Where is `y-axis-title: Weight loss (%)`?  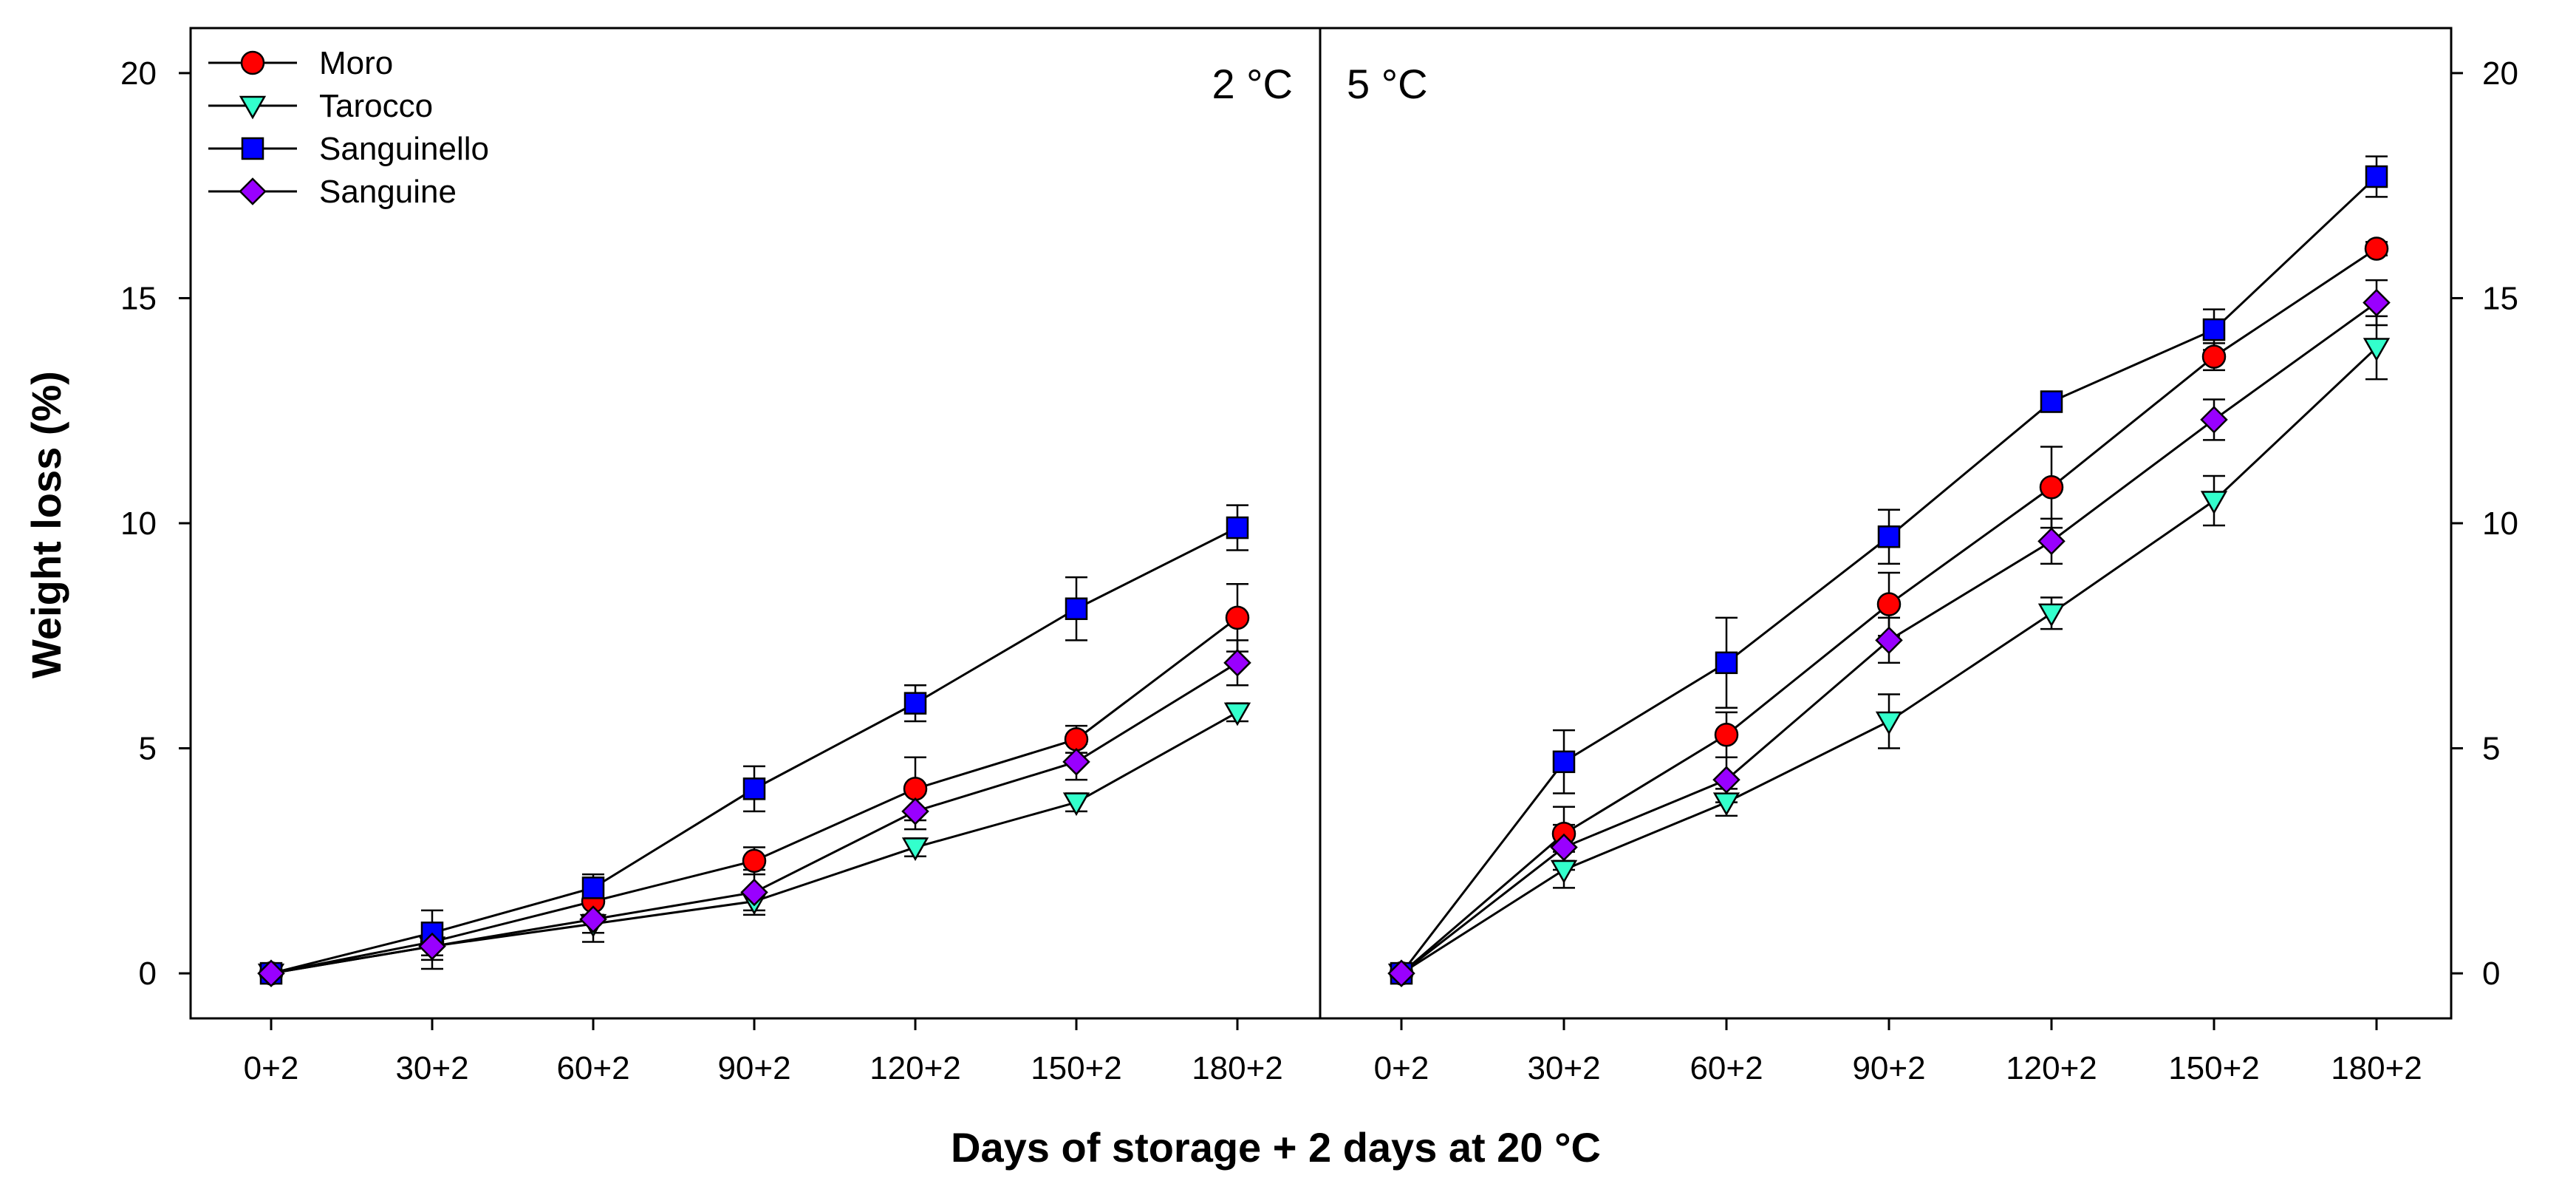
y-axis-title: Weight loss (%) is located at coordinates (46, 524).